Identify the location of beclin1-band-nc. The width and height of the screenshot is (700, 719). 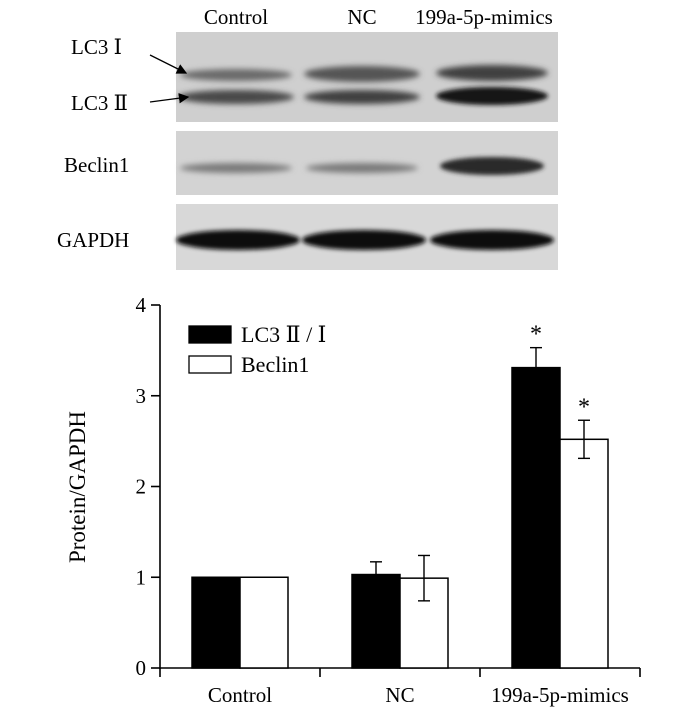
(362, 168).